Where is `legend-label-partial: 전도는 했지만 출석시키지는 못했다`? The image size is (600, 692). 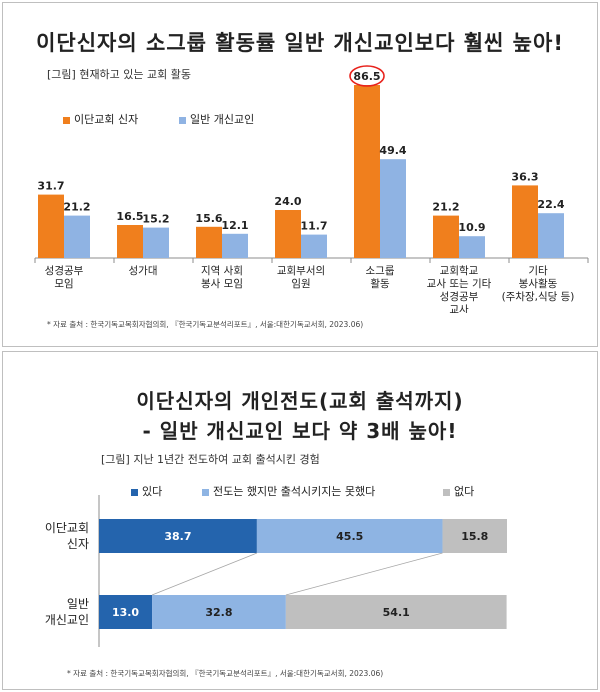 legend-label-partial: 전도는 했지만 출석시키지는 못했다 is located at coordinates (294, 491).